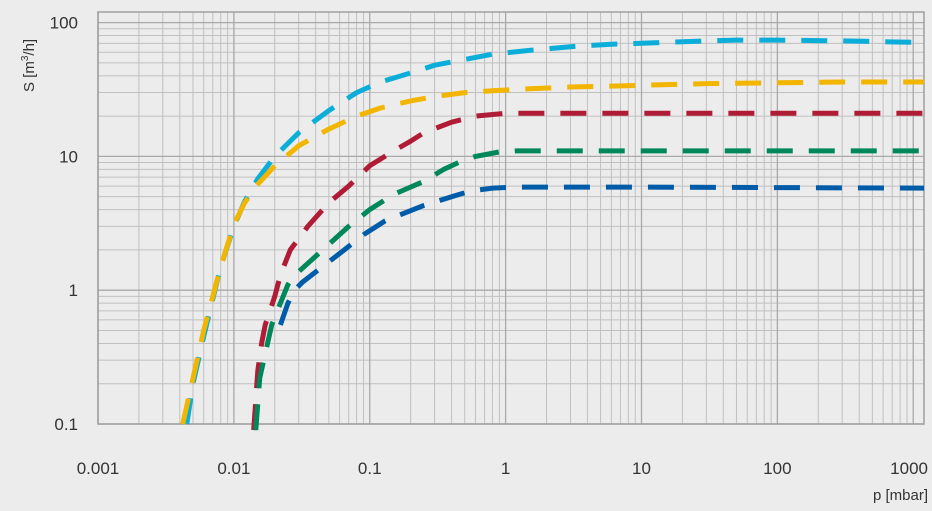  I want to click on x-tick-label: 0.01, so click(233, 468).